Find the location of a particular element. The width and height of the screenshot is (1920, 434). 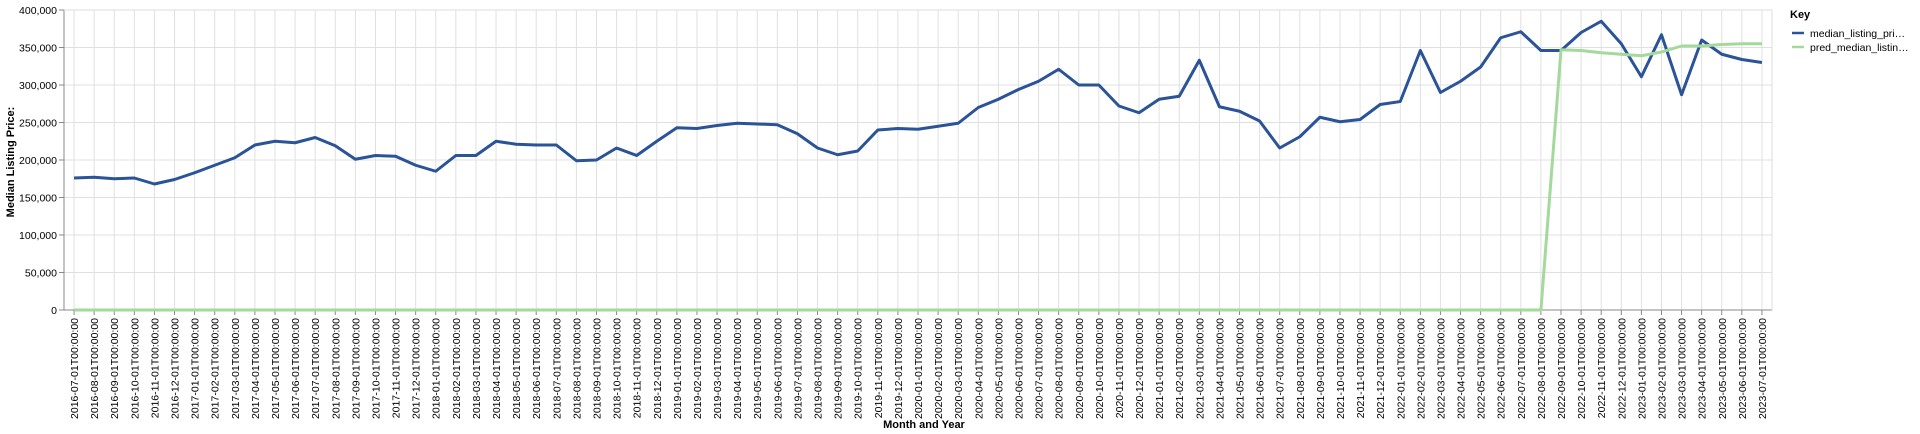

x-tick-label: 2019-02-01T00:00:00 is located at coordinates (698, 368).